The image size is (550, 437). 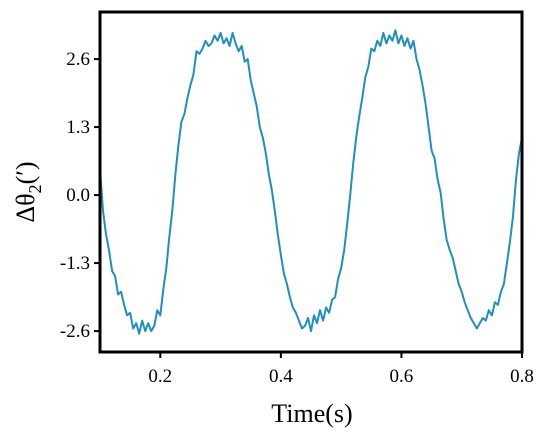 I want to click on x-tick-label: 0.2, so click(x=160, y=376).